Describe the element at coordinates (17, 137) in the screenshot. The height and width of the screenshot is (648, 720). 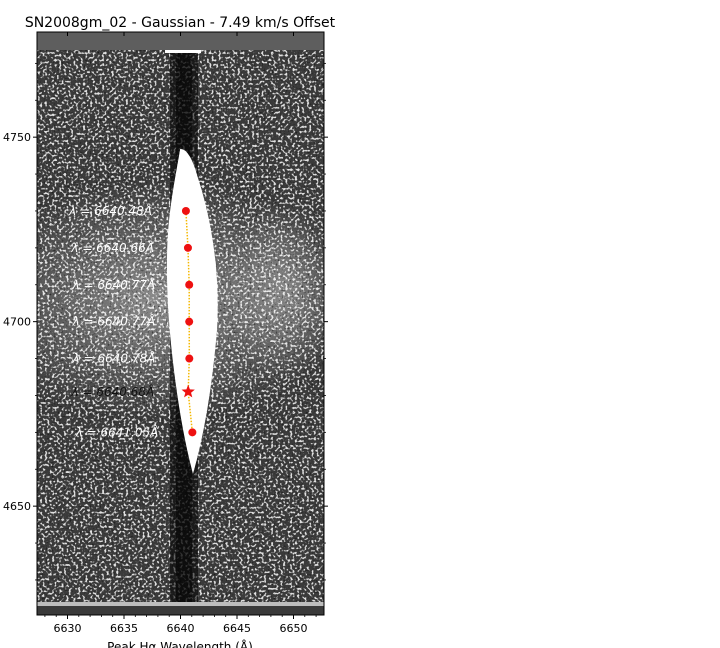
I see `y-tick-label: 4750` at that location.